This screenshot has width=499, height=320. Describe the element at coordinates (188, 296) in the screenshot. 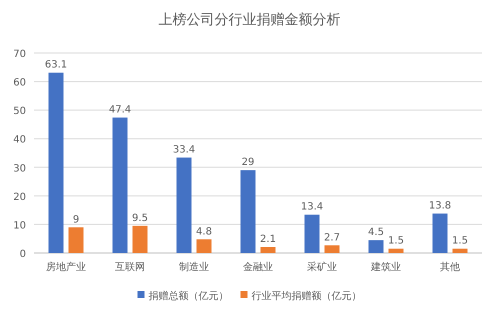

I see `legend-label: 捐赠总额（亿元）` at that location.